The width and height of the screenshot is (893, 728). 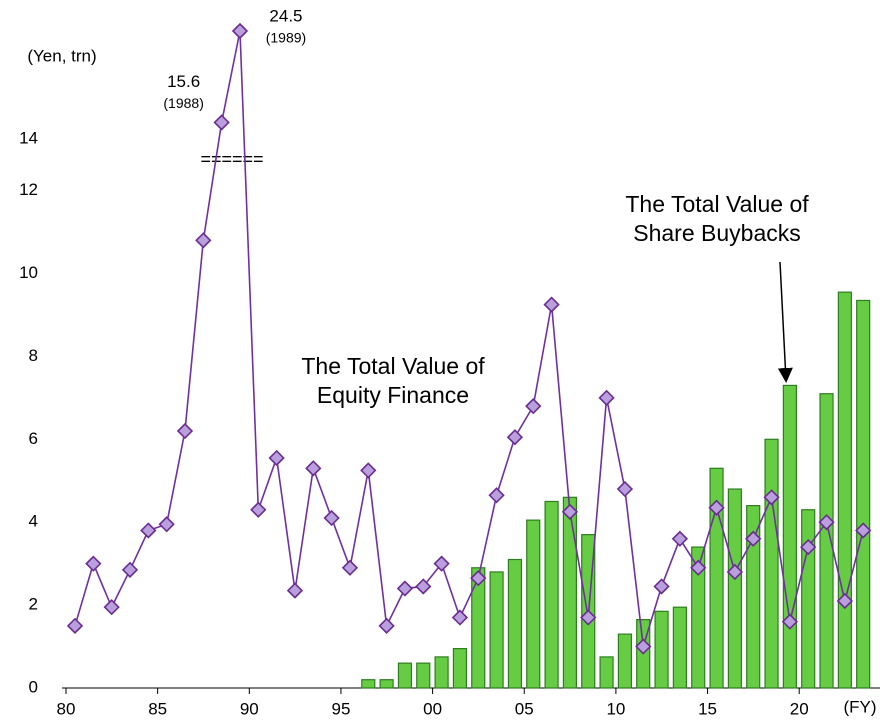 What do you see at coordinates (28, 137) in the screenshot?
I see `y-tick-label: 14` at bounding box center [28, 137].